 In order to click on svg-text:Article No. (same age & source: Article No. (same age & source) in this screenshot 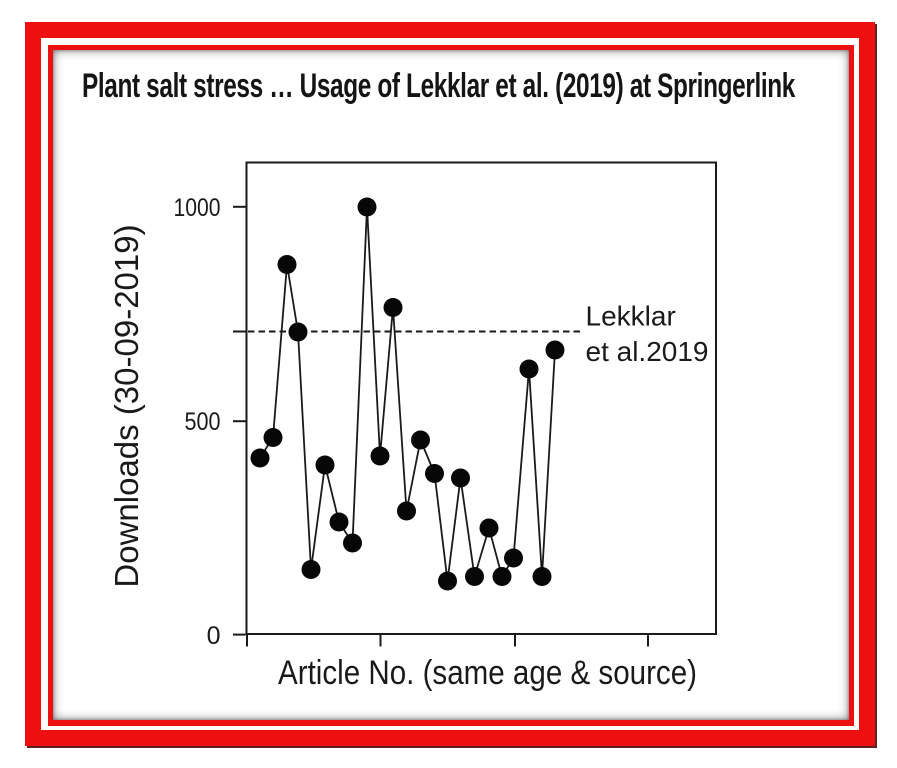, I will do `click(487, 673)`.